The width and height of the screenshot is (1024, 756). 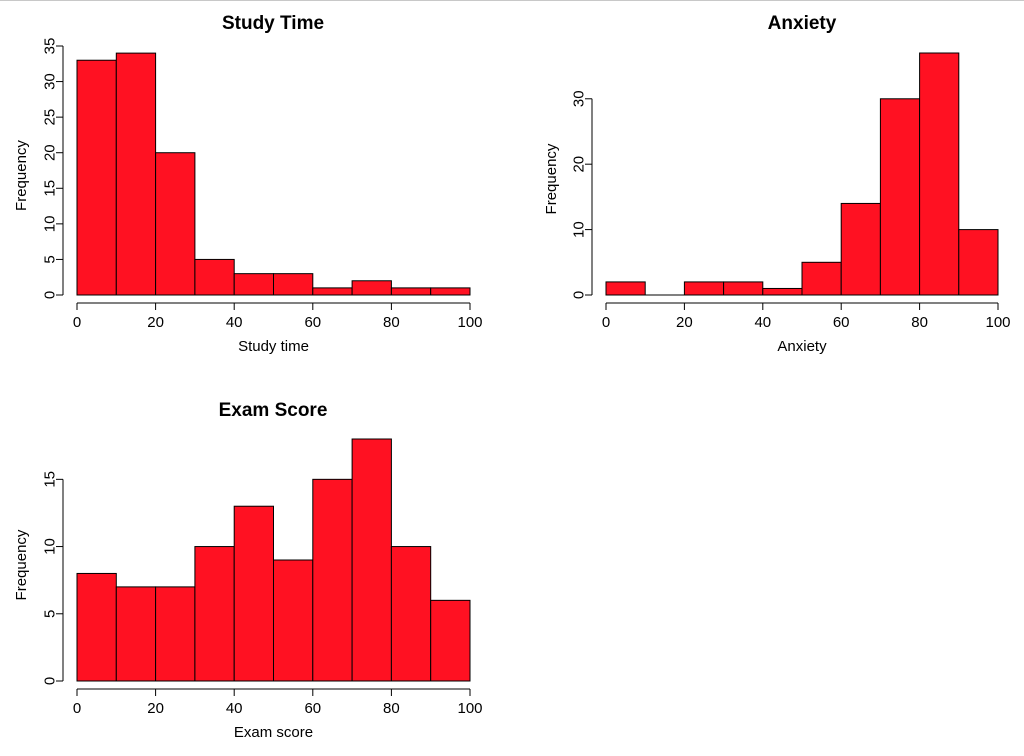 What do you see at coordinates (512, 0) in the screenshot?
I see `top-border` at bounding box center [512, 0].